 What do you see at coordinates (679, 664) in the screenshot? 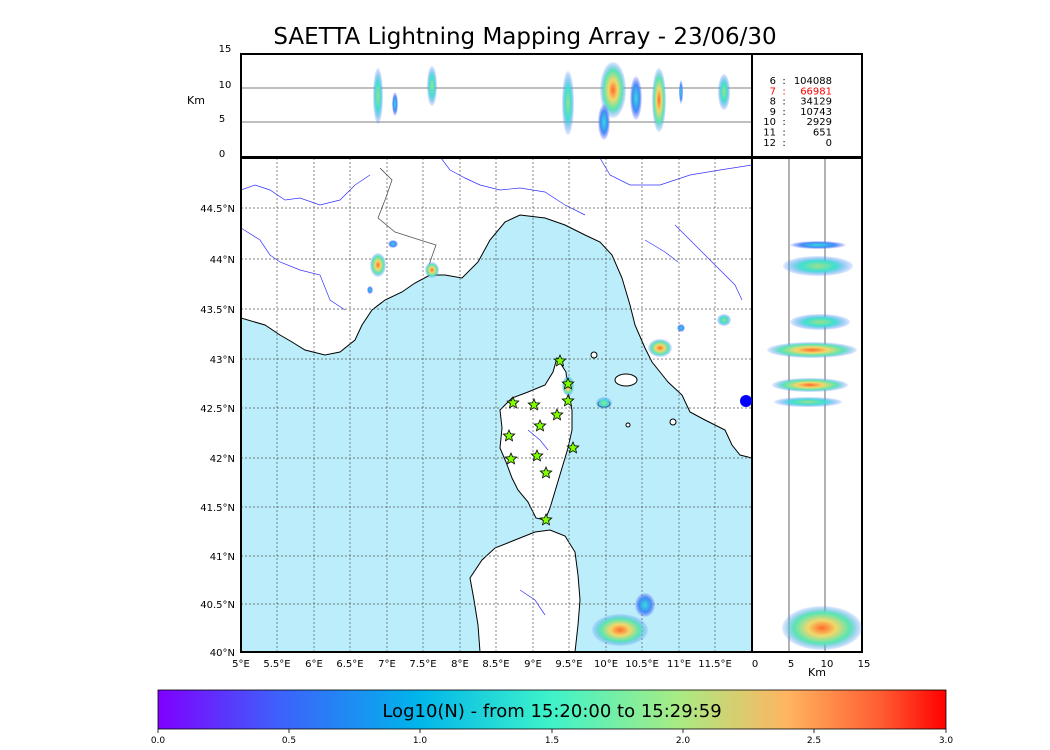
I see `lon-tick: 11°E` at bounding box center [679, 664].